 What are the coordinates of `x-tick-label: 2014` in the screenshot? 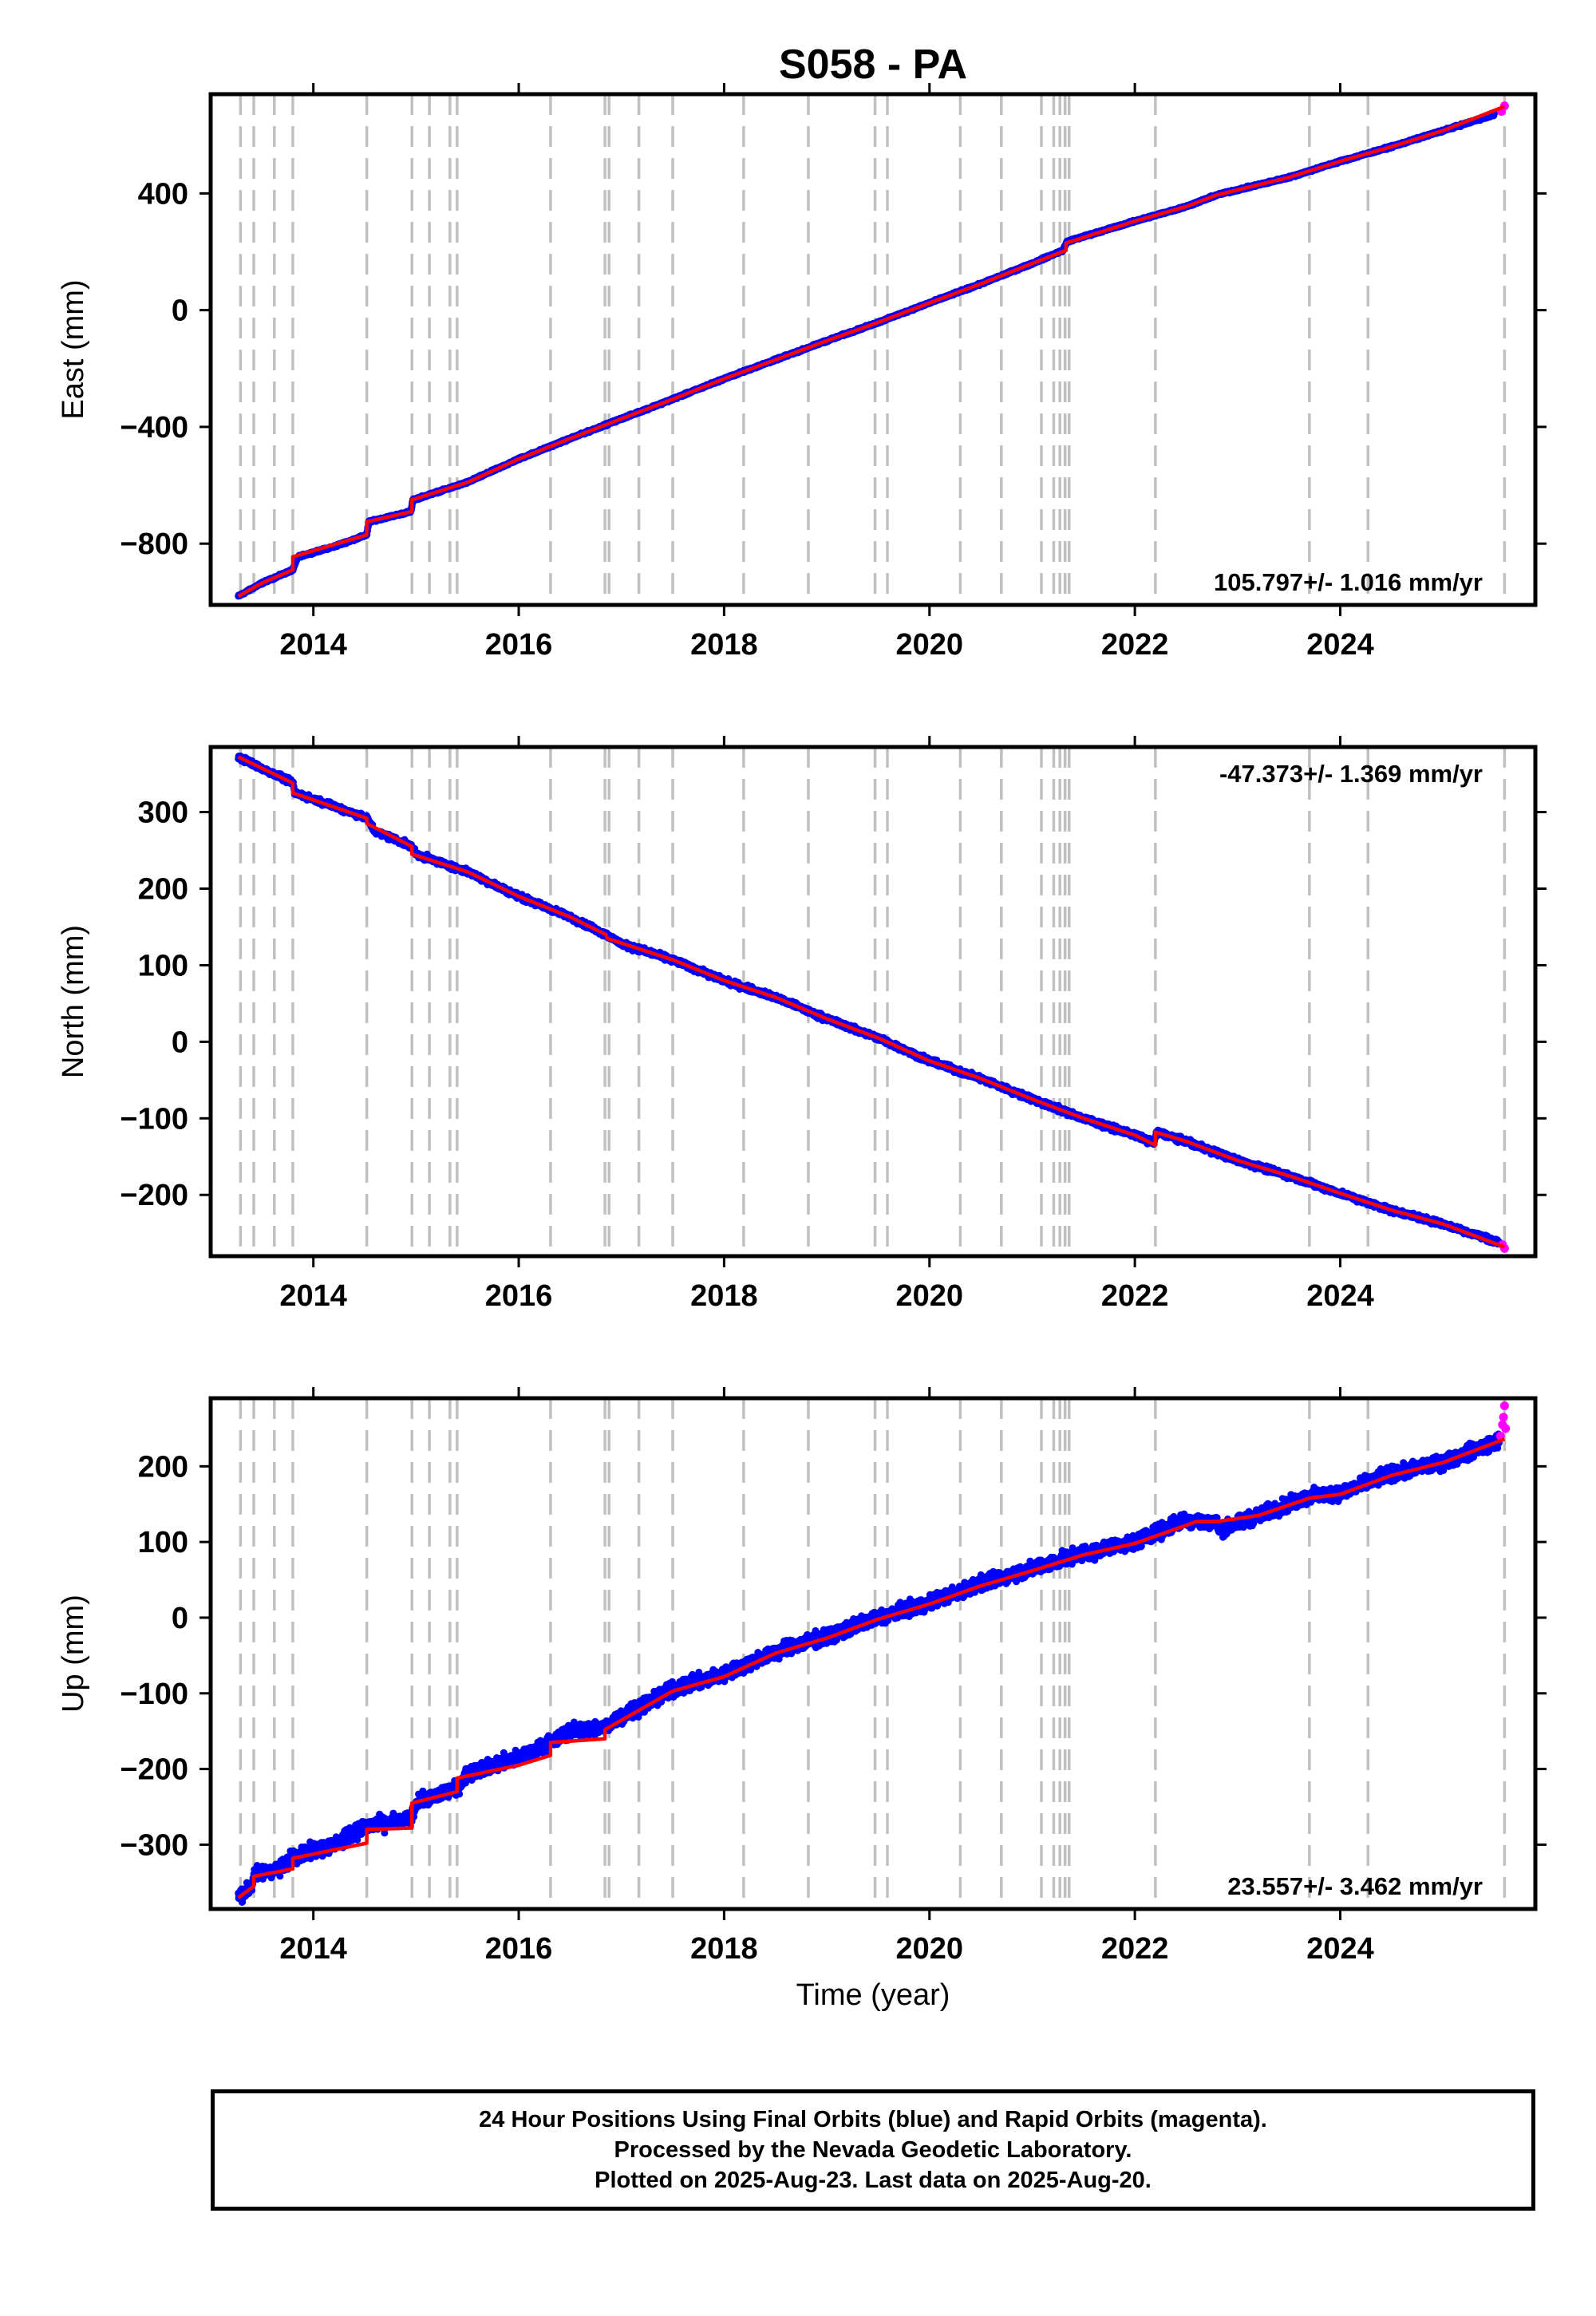 It's located at (313, 645).